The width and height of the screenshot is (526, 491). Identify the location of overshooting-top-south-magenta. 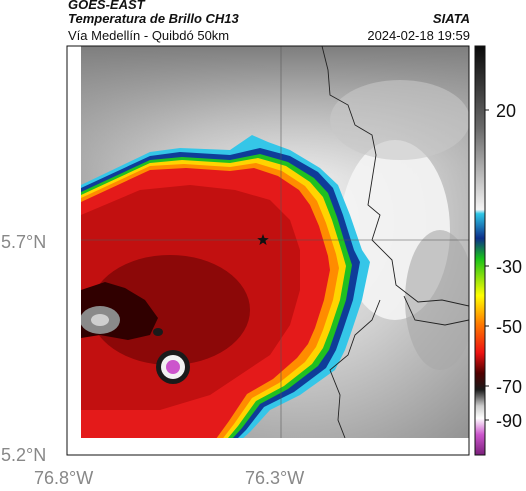
(173, 367).